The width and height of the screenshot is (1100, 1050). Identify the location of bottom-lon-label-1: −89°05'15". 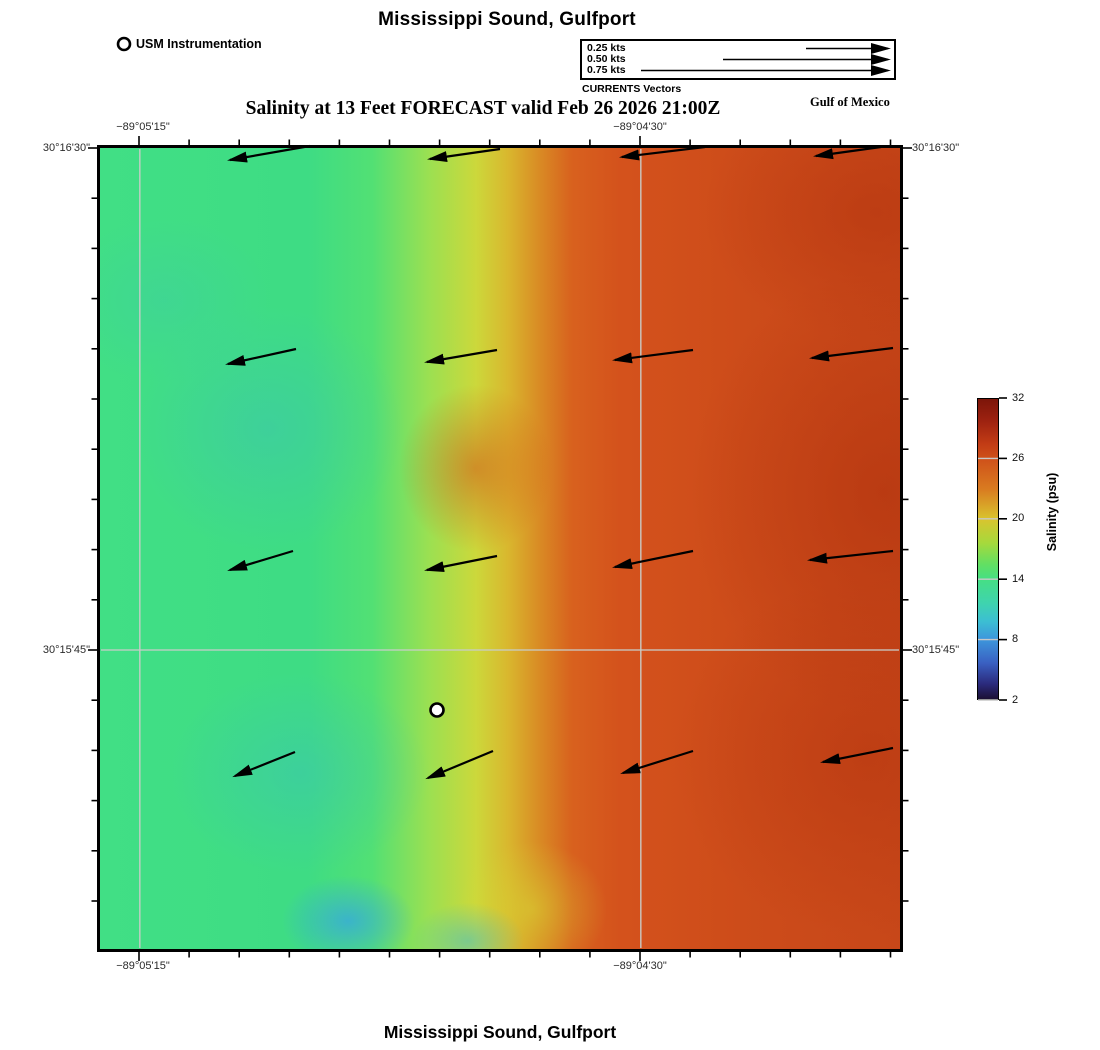
(143, 966).